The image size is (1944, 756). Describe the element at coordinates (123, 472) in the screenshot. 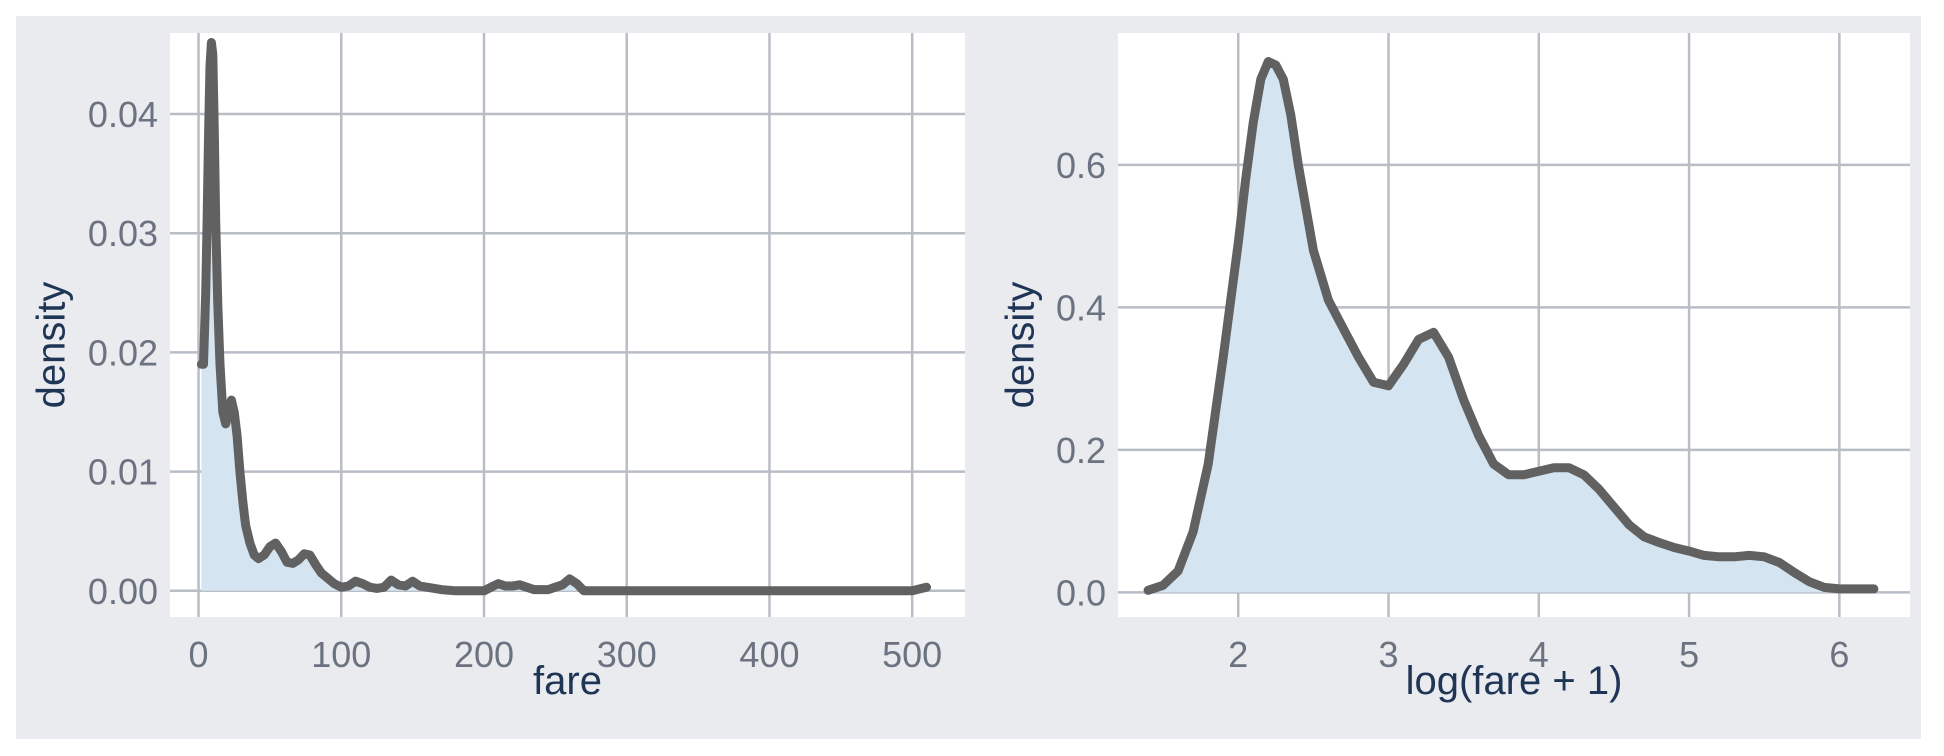

I see `y-tick-label: 0.01` at that location.